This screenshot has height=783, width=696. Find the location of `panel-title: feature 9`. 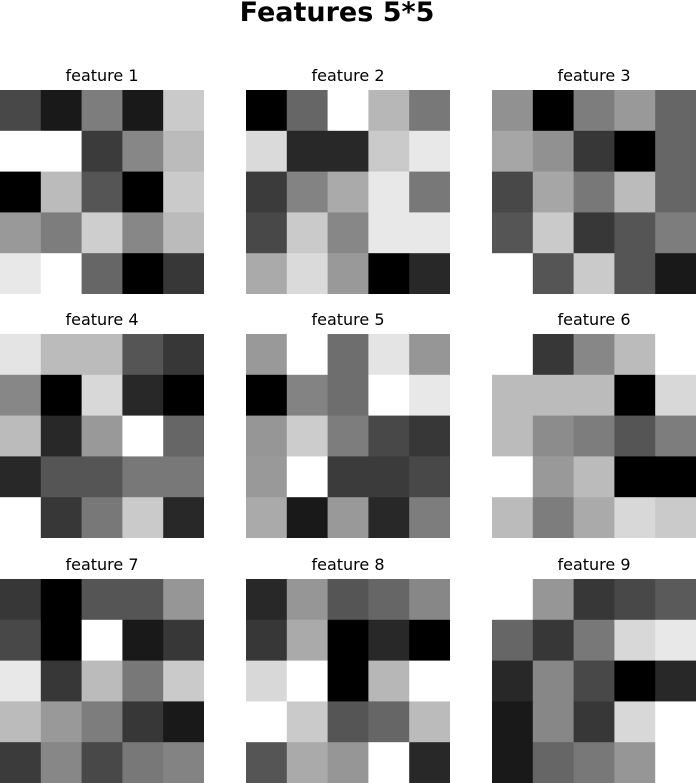

panel-title: feature 9 is located at coordinates (594, 564).